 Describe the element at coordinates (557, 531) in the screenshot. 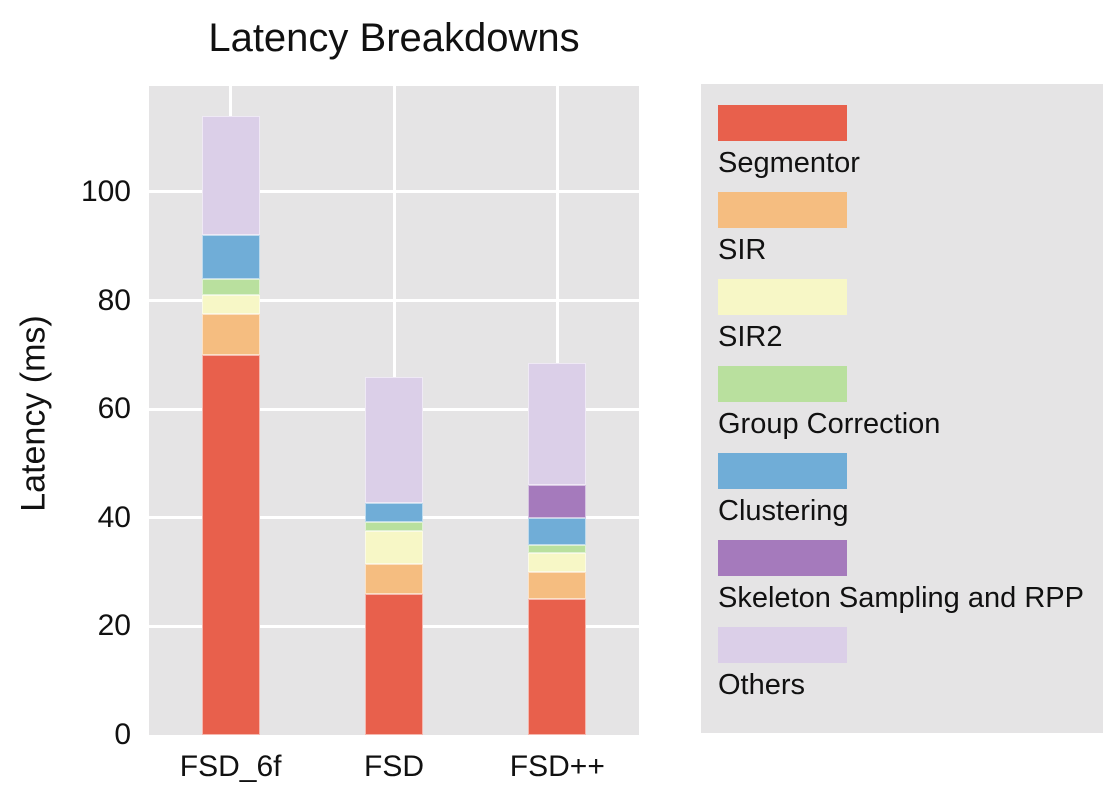

I see `bar-segment-FSD++-clustering` at that location.